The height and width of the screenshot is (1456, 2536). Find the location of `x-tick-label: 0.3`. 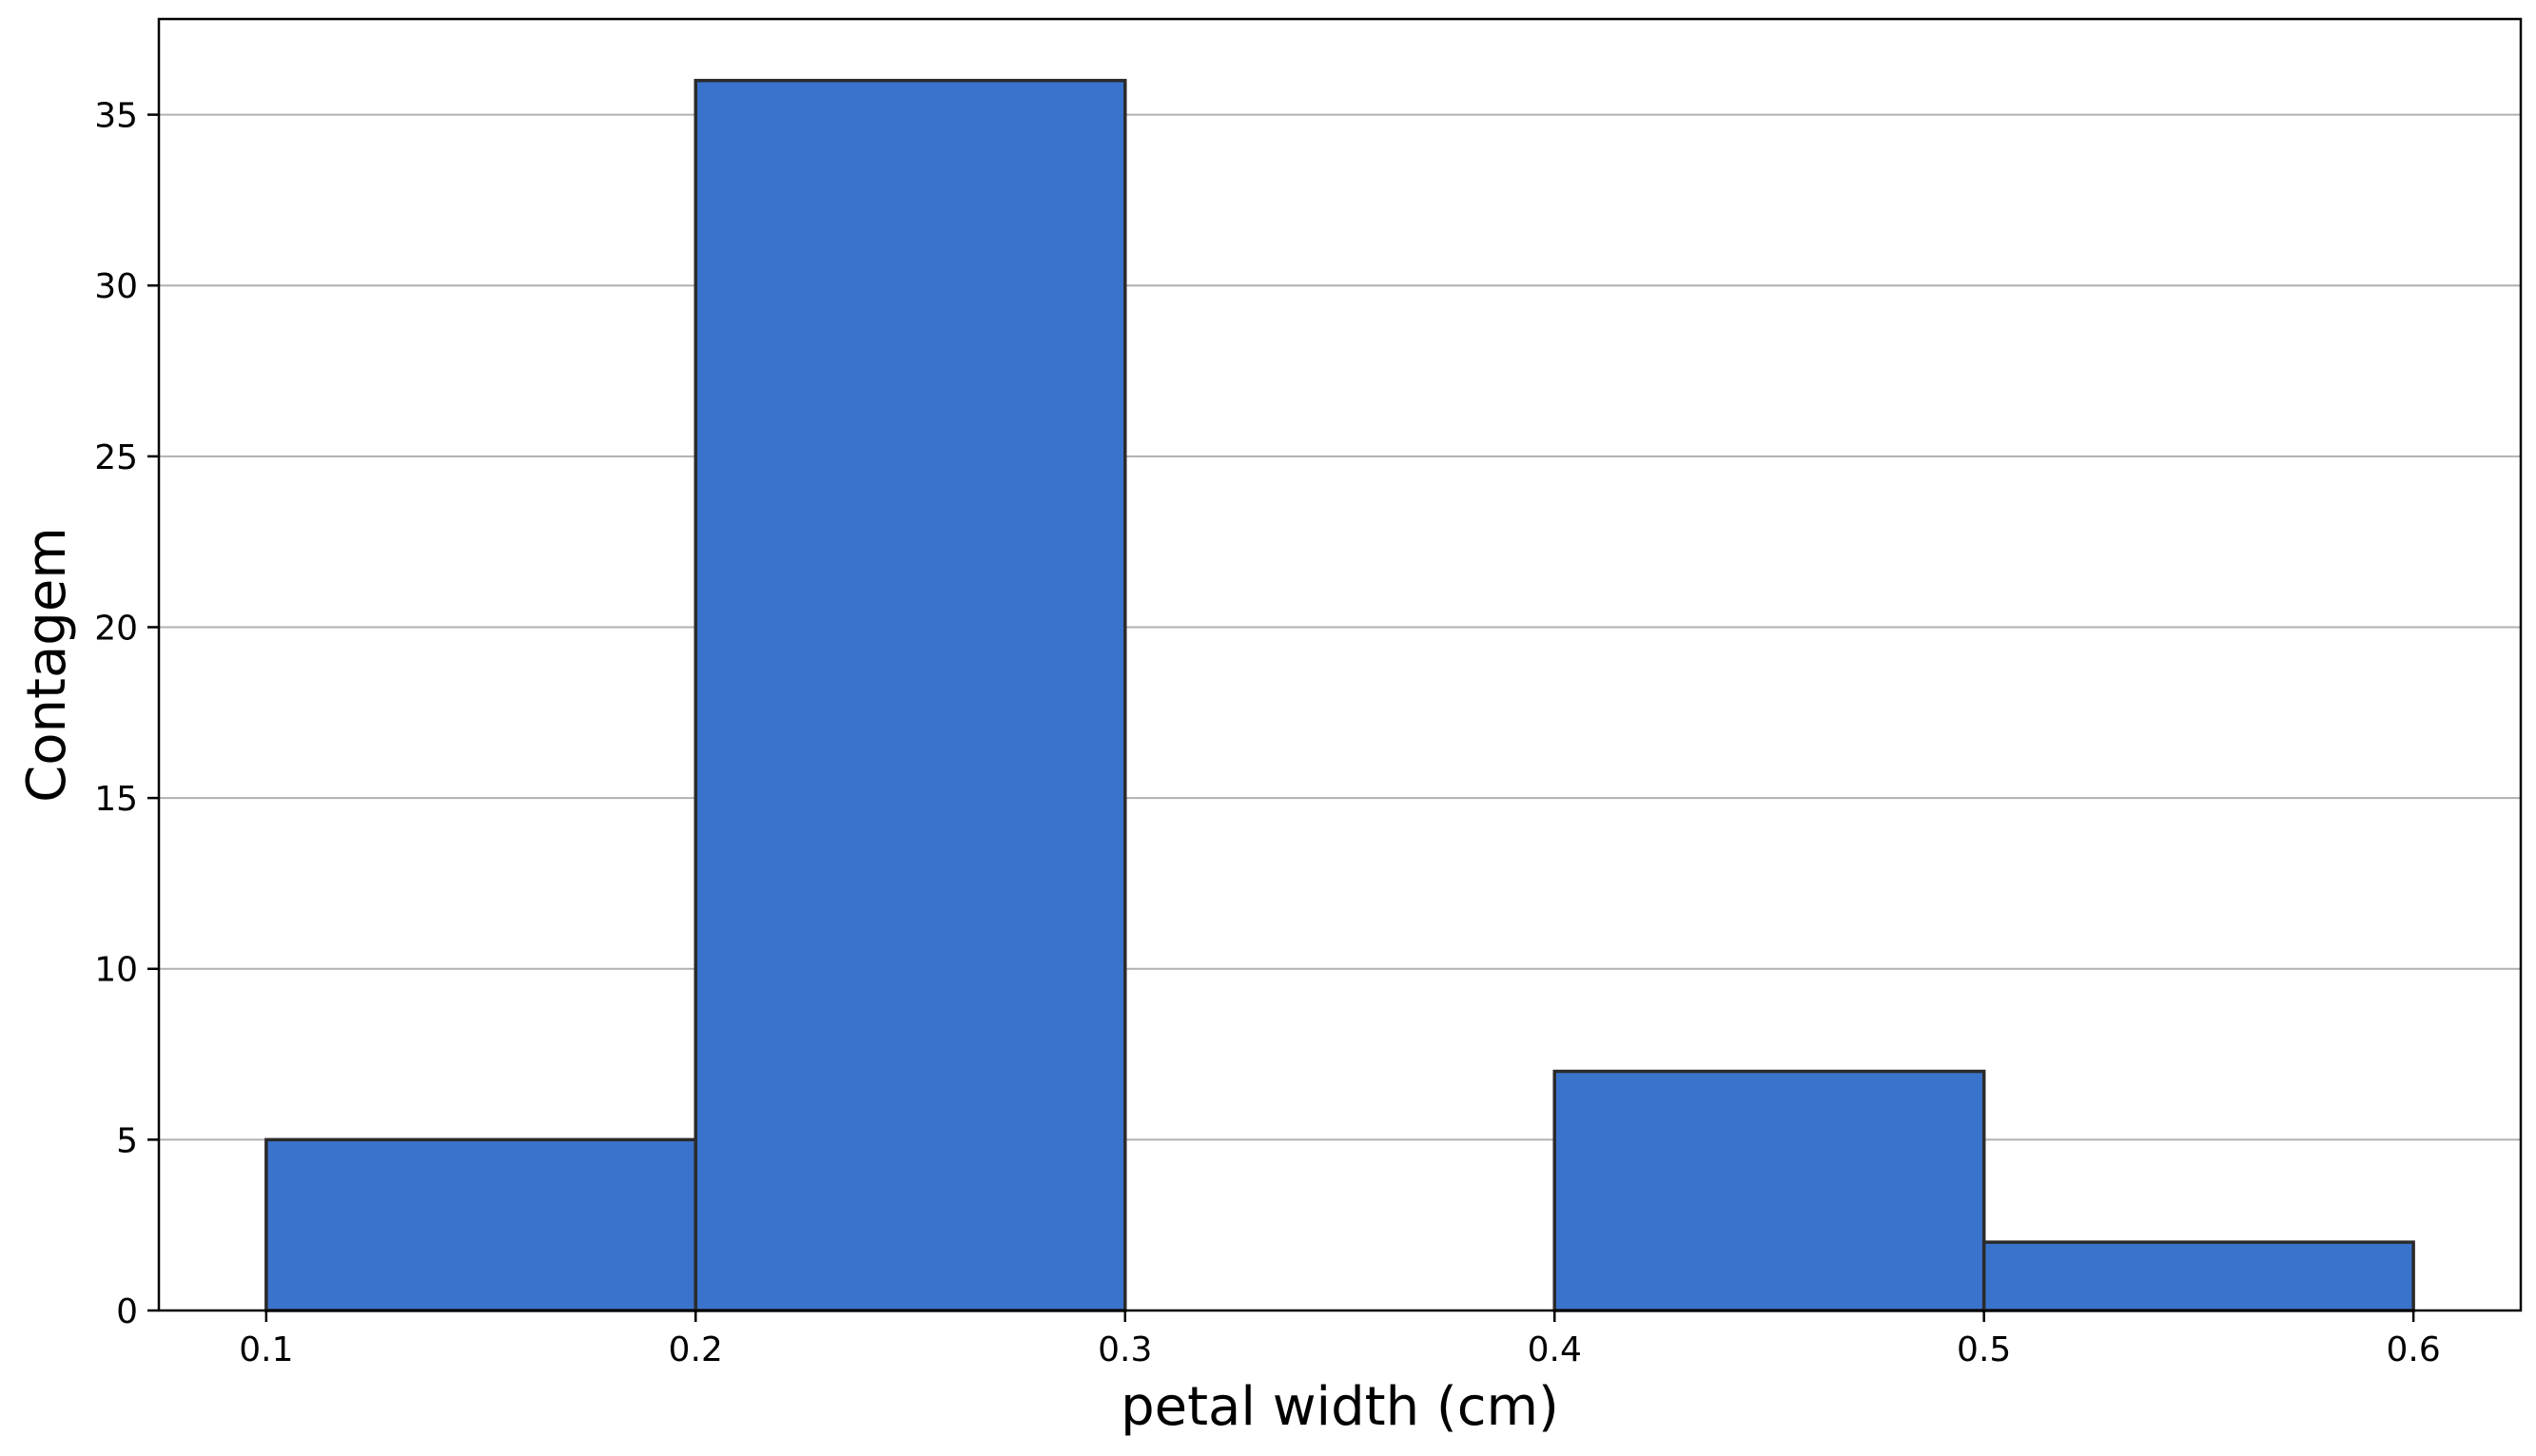

x-tick-label: 0.3 is located at coordinates (1125, 1349).